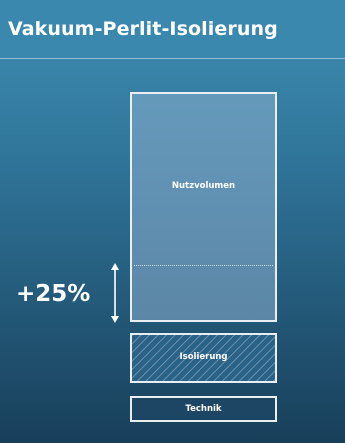 Image resolution: width=345 pixels, height=443 pixels. I want to click on insulation-block: Isolierung, so click(203, 358).